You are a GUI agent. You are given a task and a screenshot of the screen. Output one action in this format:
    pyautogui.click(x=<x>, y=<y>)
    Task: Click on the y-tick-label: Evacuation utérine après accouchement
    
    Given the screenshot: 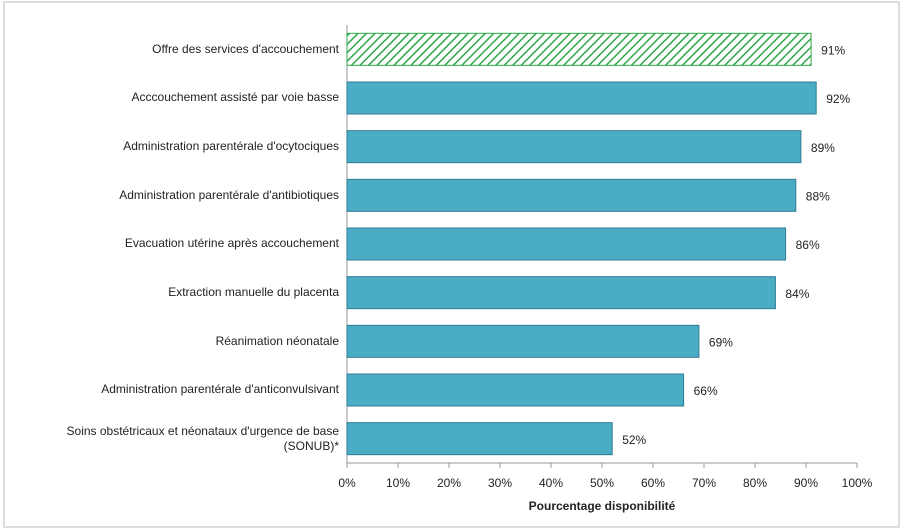 What is the action you would take?
    pyautogui.click(x=231, y=243)
    